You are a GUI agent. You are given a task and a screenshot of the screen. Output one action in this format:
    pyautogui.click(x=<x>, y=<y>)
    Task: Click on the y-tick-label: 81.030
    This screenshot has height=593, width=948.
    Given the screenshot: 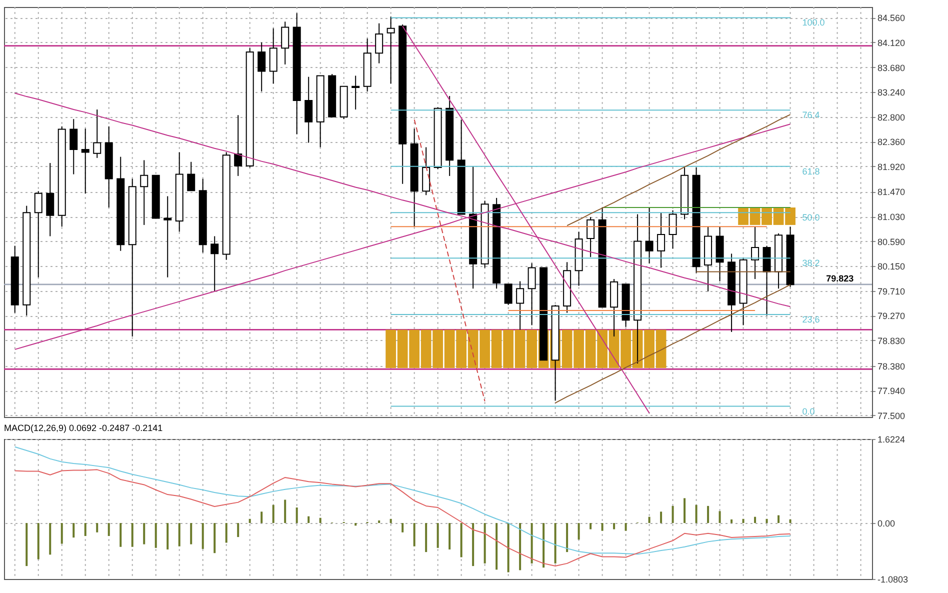 What is the action you would take?
    pyautogui.click(x=892, y=217)
    